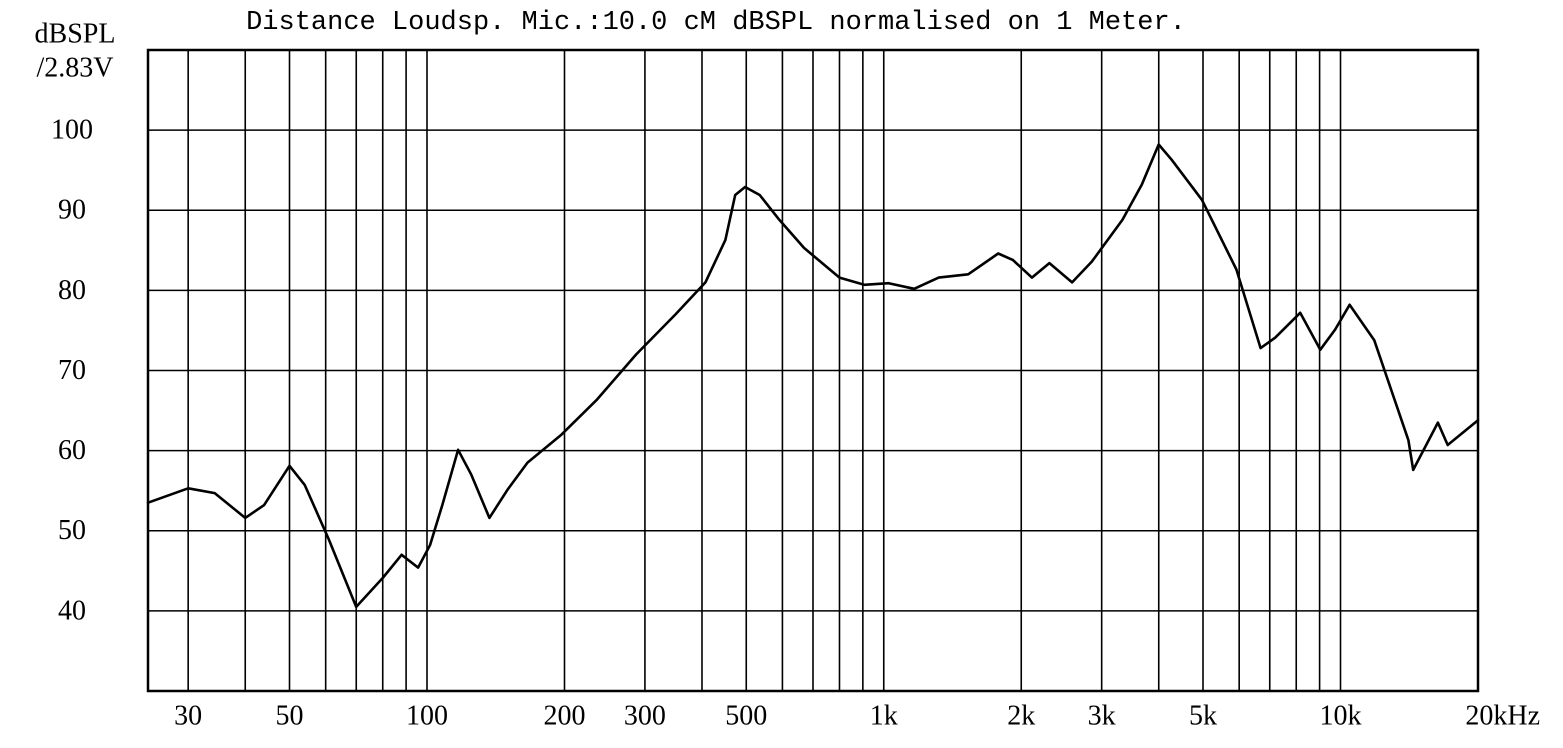  Describe the element at coordinates (75, 33) in the screenshot. I see `y-axis-label: dBSPL` at that location.